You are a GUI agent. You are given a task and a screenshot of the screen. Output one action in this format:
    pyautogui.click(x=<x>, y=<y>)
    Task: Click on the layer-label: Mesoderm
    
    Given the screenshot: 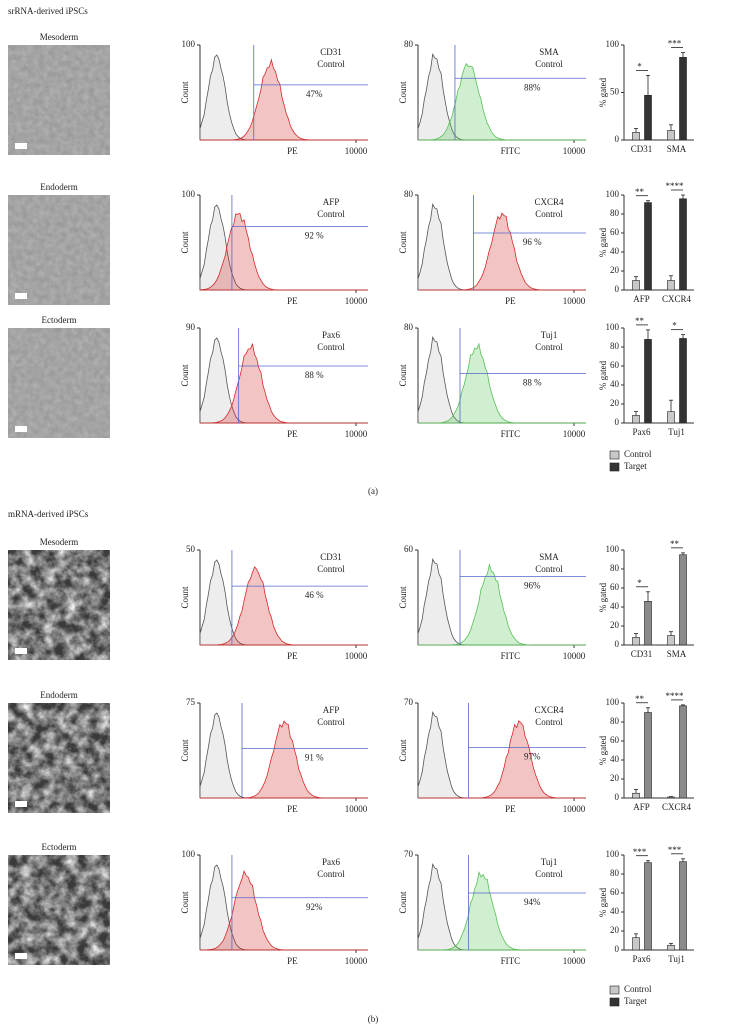 What is the action you would take?
    pyautogui.click(x=59, y=37)
    